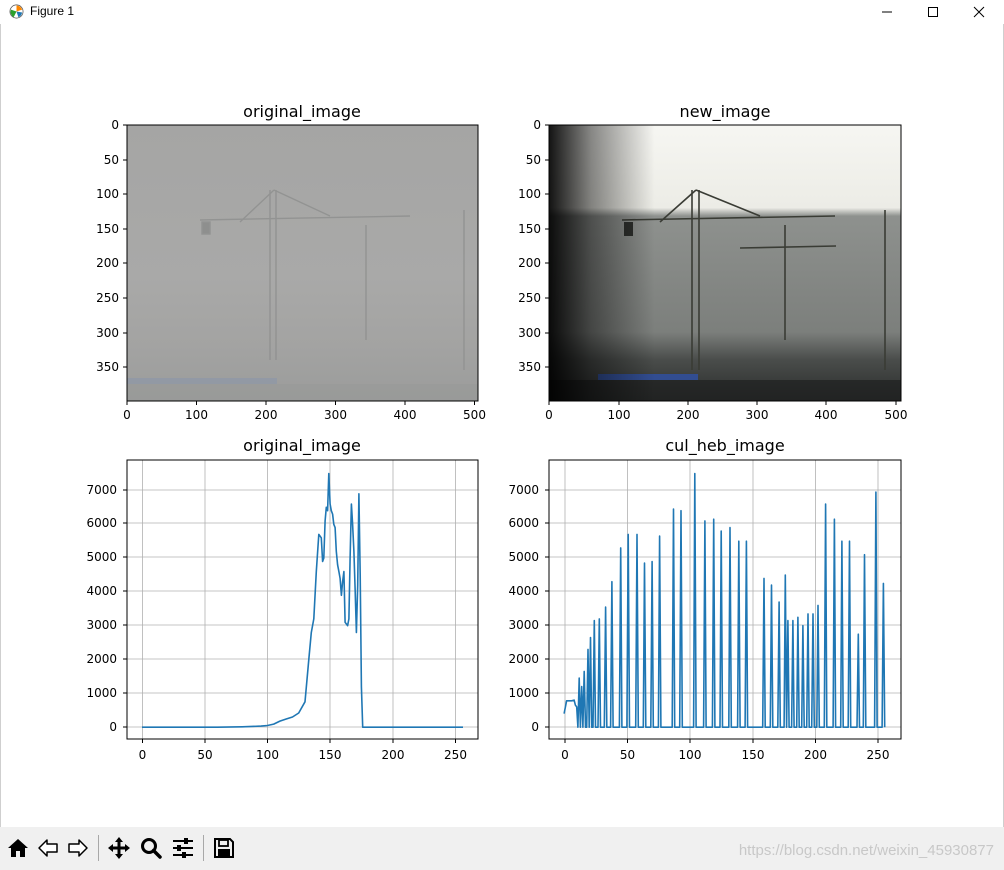 This screenshot has height=870, width=1004. What do you see at coordinates (302, 263) in the screenshot?
I see `image-original` at bounding box center [302, 263].